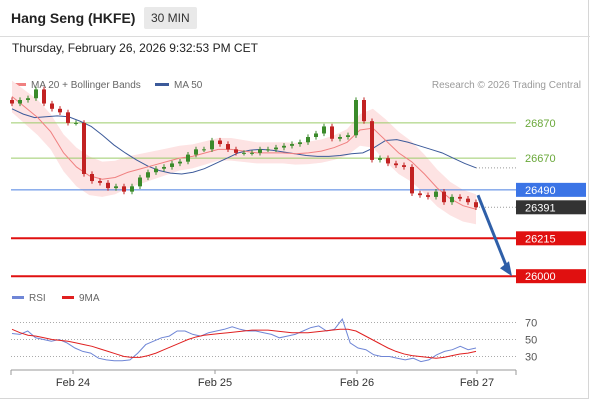 This screenshot has height=400, width=590. What do you see at coordinates (551, 238) in the screenshot?
I see `level-tag-bg` at bounding box center [551, 238].